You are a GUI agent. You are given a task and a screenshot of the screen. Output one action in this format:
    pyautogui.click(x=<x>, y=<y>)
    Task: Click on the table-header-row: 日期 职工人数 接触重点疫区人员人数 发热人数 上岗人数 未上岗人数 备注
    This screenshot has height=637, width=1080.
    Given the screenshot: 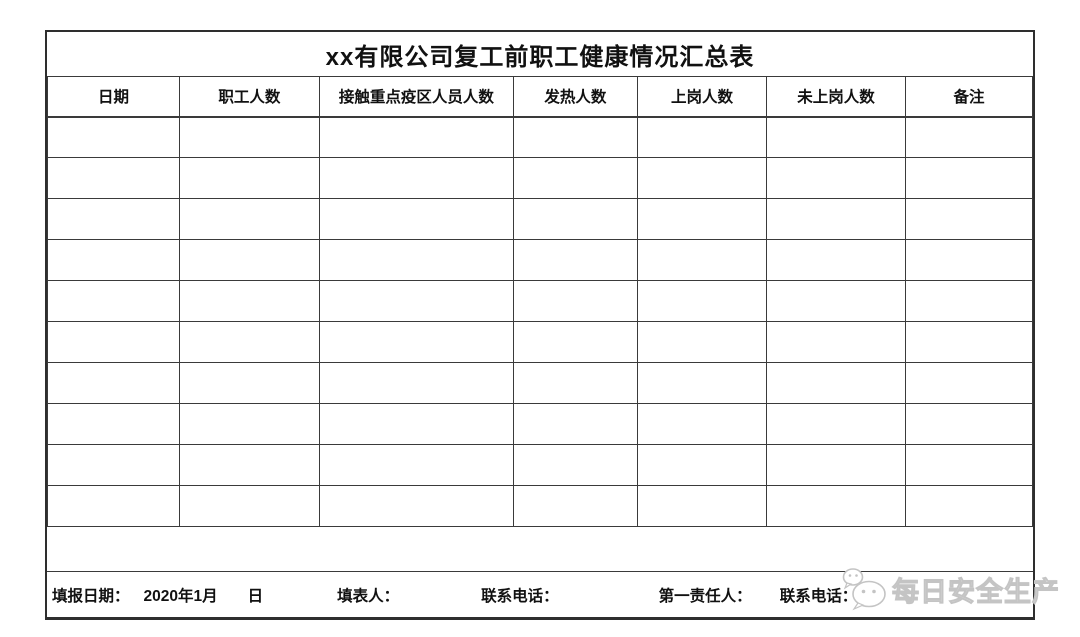 What is the action you would take?
    pyautogui.click(x=540, y=97)
    